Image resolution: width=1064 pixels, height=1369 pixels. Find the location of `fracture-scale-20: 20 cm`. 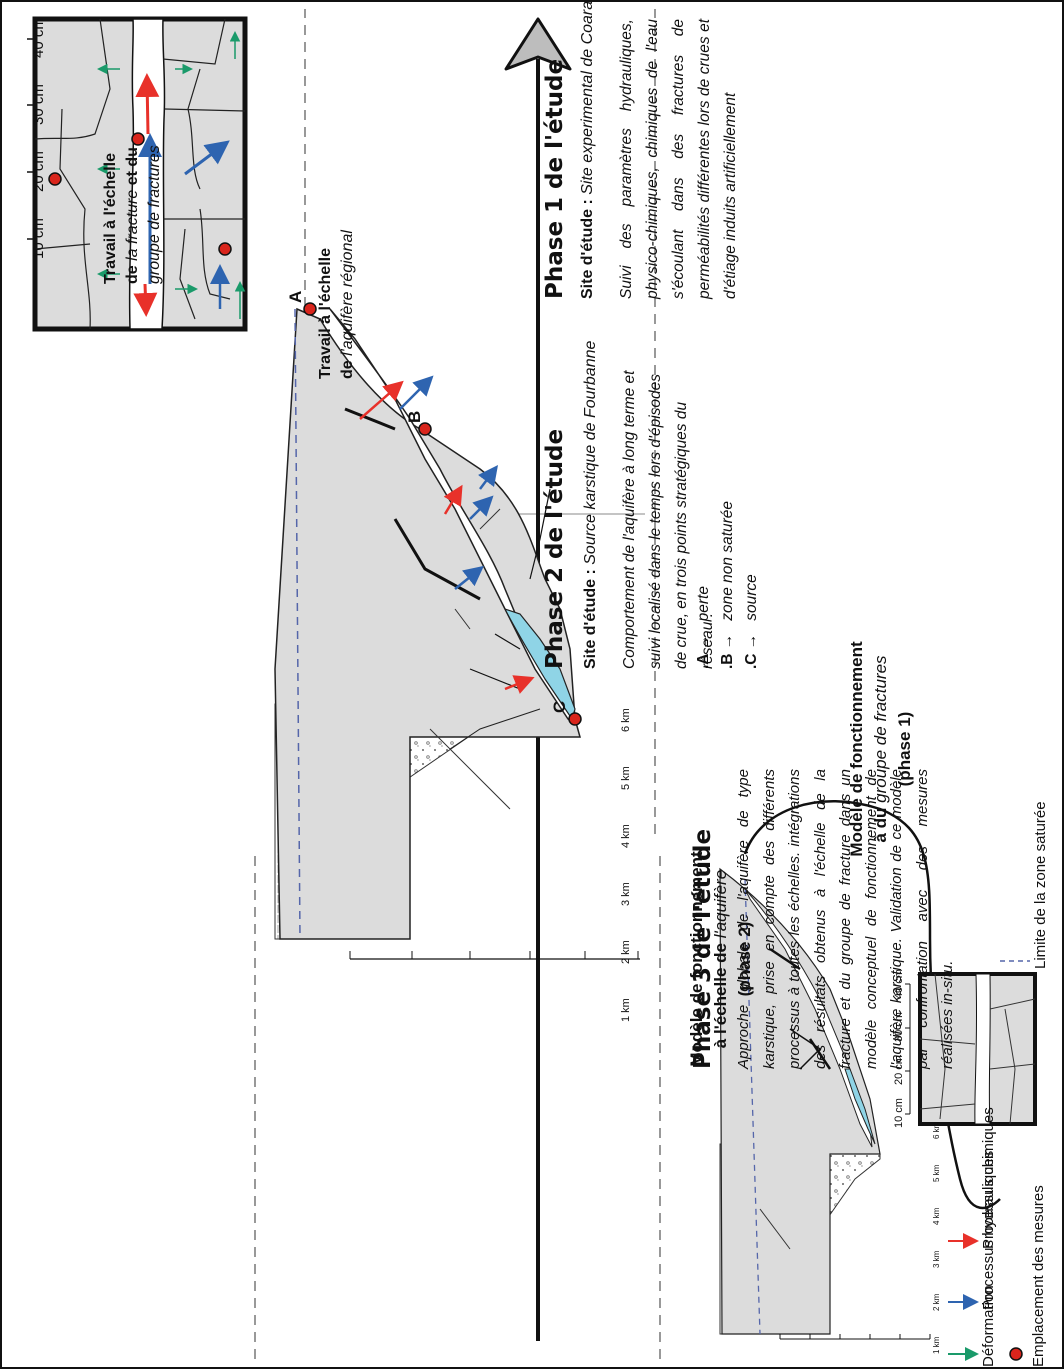

fracture-scale-20: 20 cm is located at coordinates (38, 171).